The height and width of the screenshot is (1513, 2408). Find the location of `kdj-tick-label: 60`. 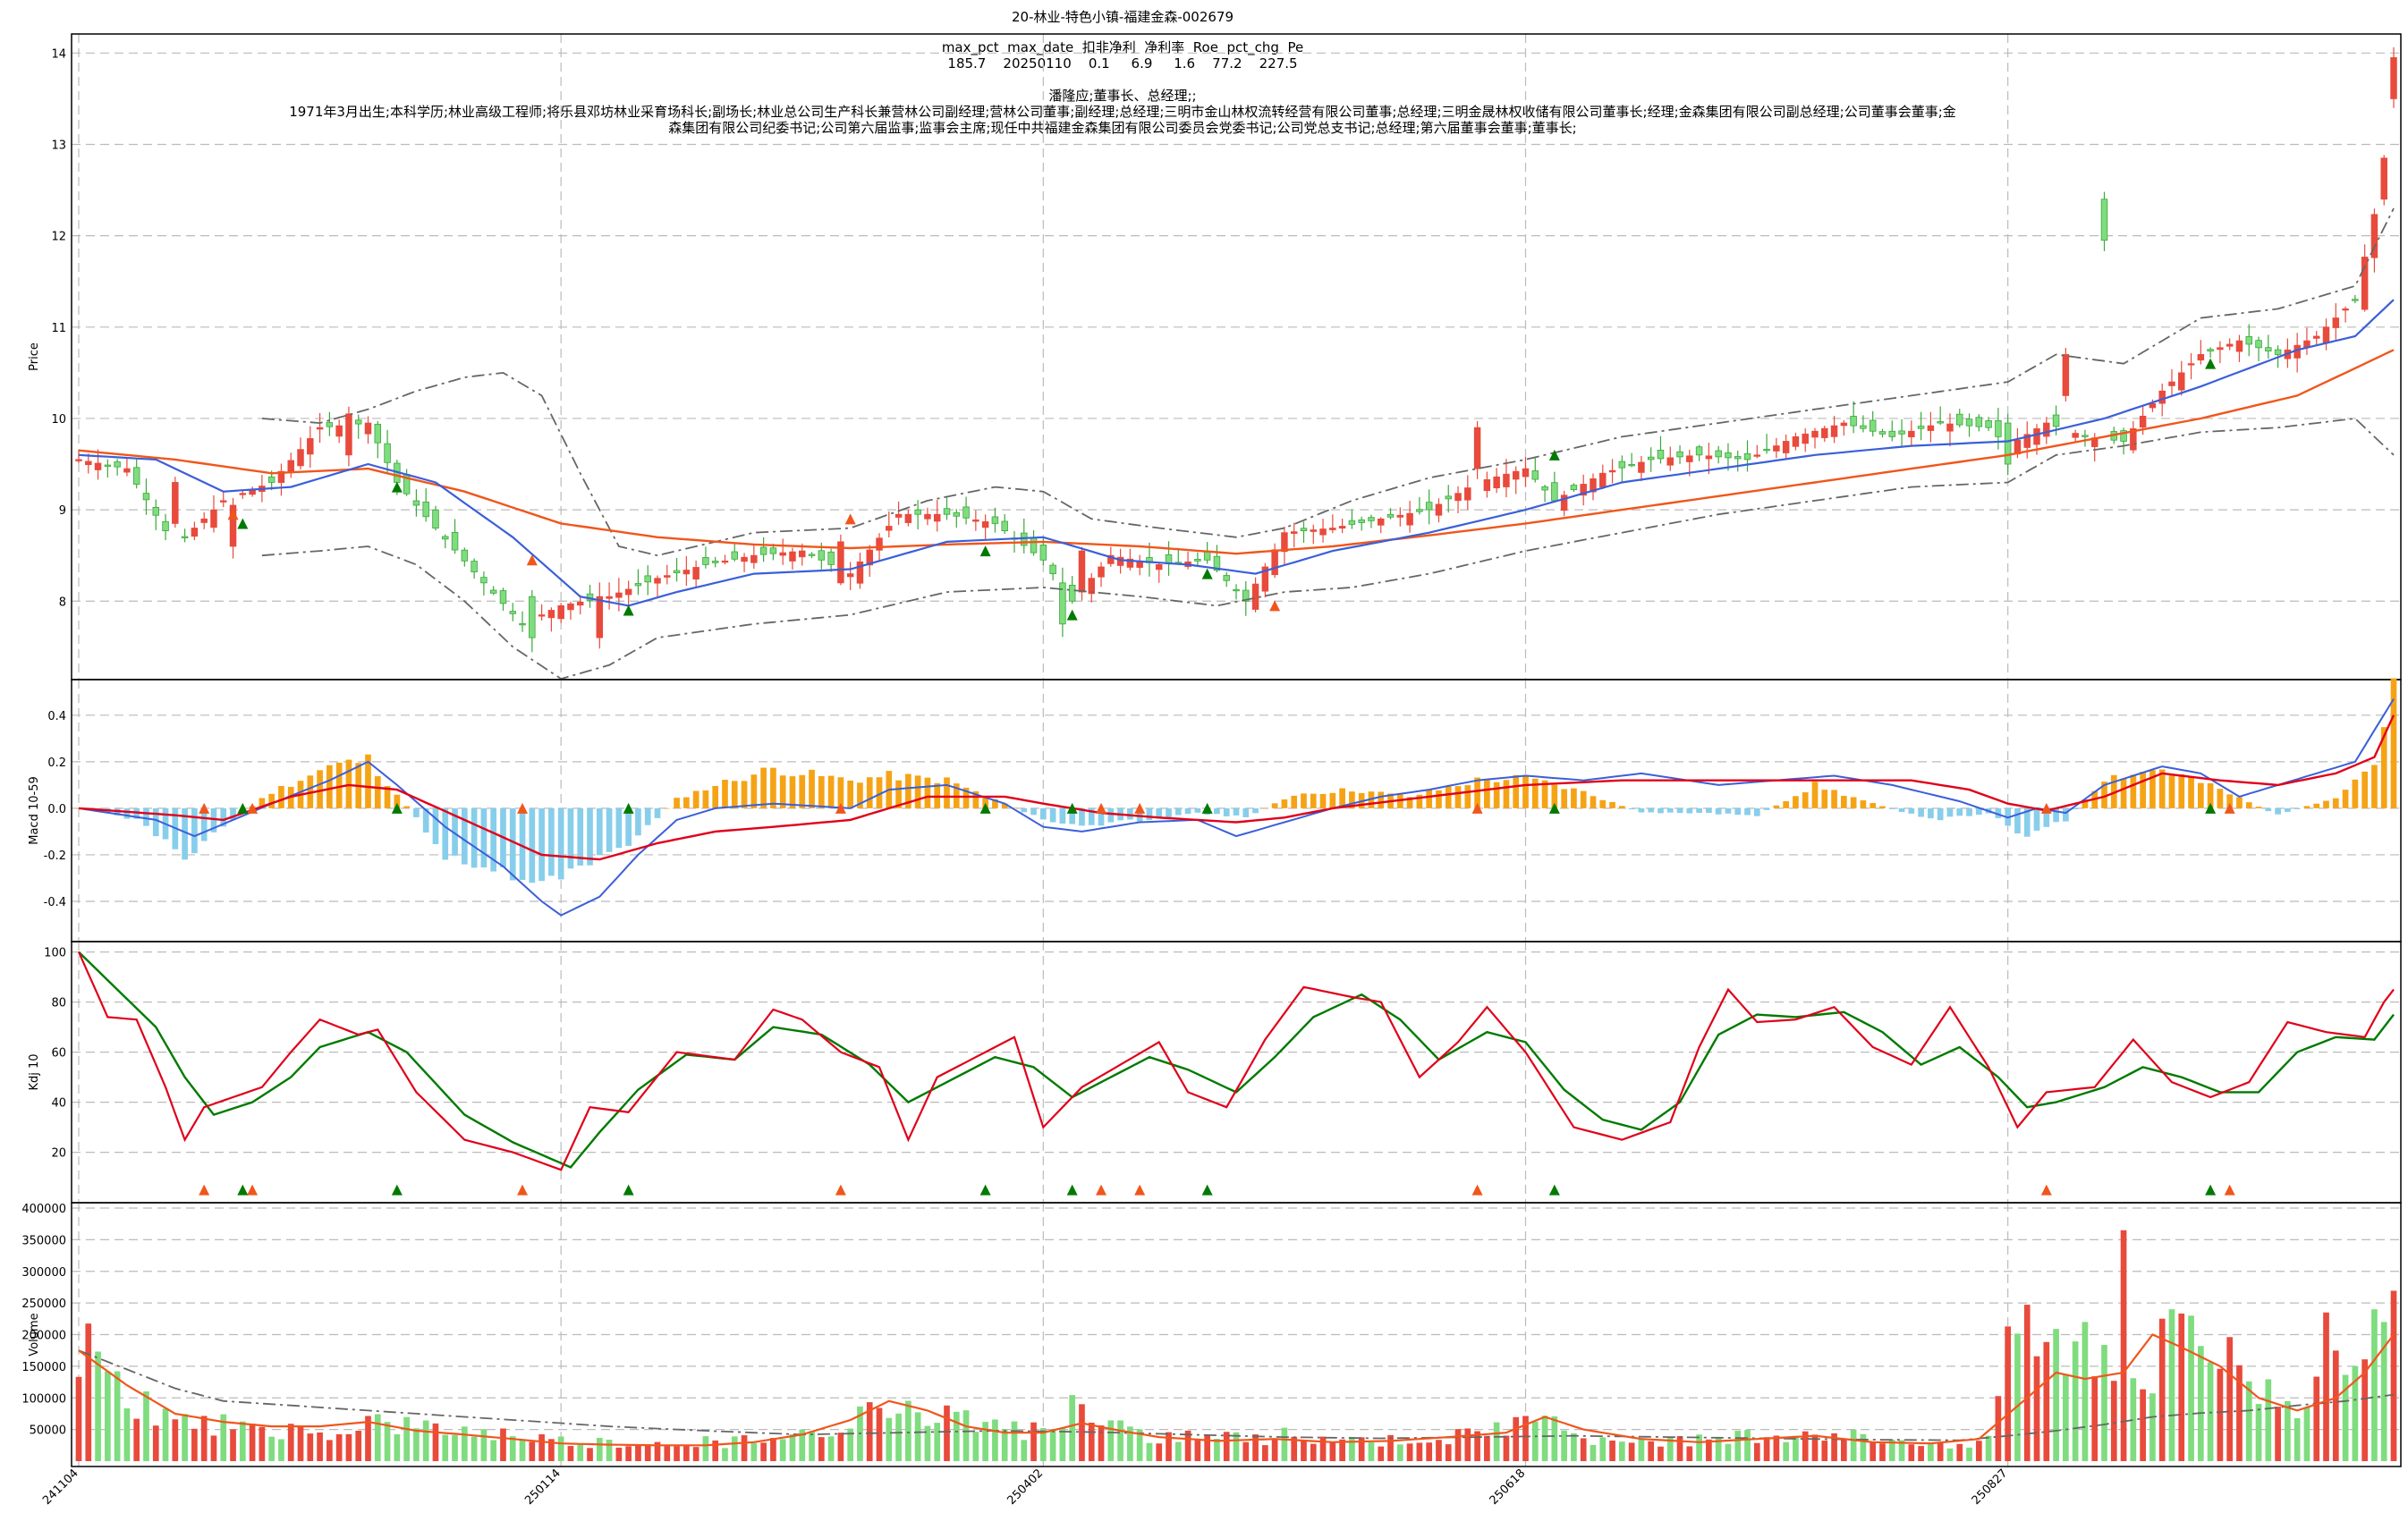

kdj-tick-label: 60 is located at coordinates (59, 1054).